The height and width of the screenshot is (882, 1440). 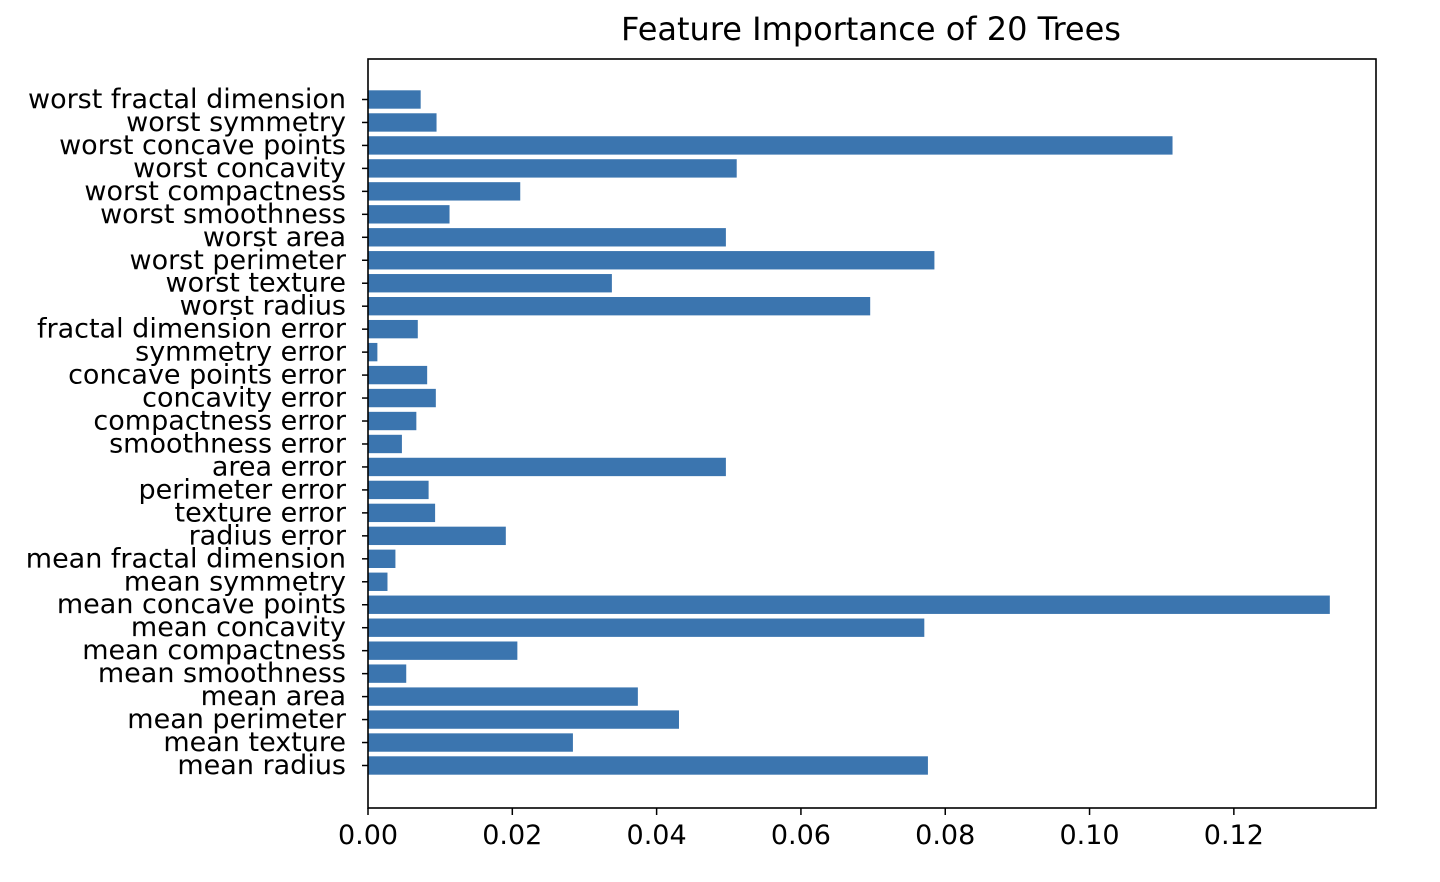 What do you see at coordinates (187, 99) in the screenshot?
I see `y-tick-label-worst-fractal-dimension: worst fractal dimension` at bounding box center [187, 99].